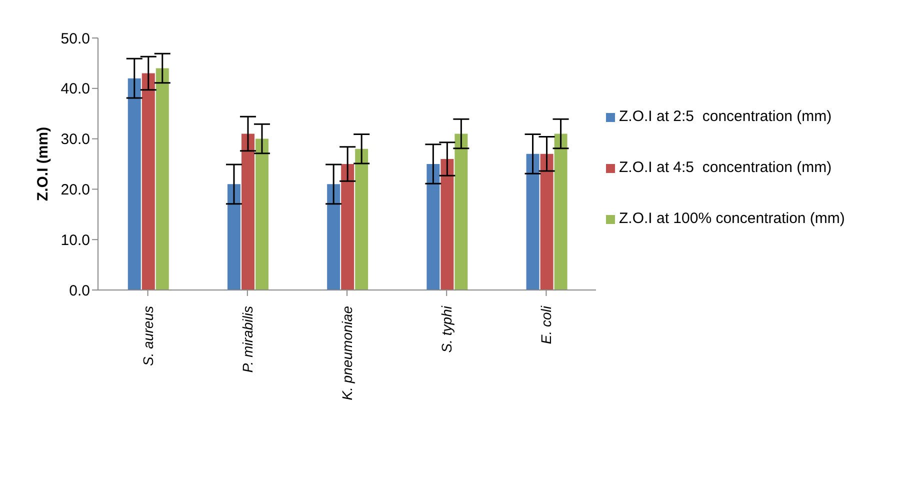 This screenshot has height=478, width=904. I want to click on y-tick-label: 10.0, so click(75, 240).